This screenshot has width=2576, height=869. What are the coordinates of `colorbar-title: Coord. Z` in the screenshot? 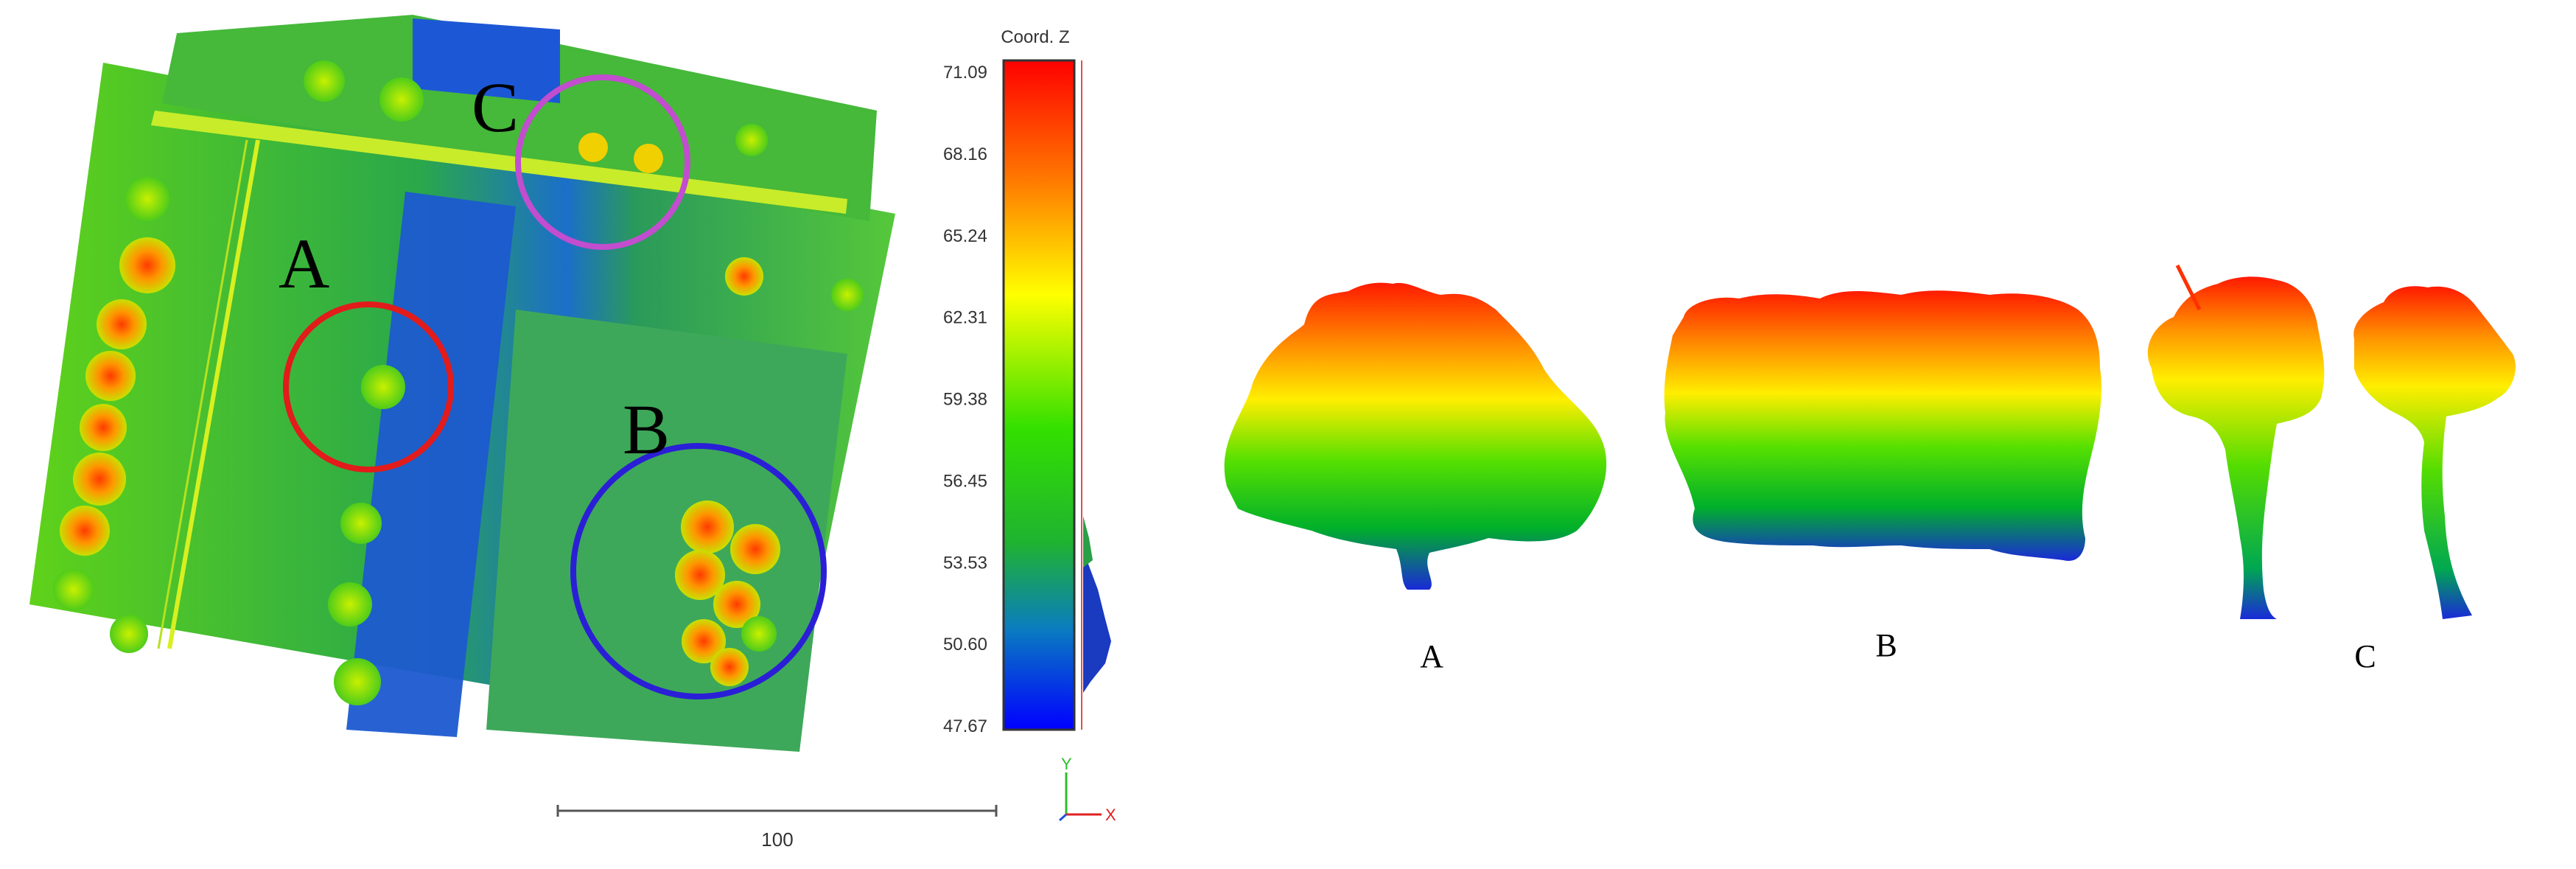 It's located at (1035, 37).